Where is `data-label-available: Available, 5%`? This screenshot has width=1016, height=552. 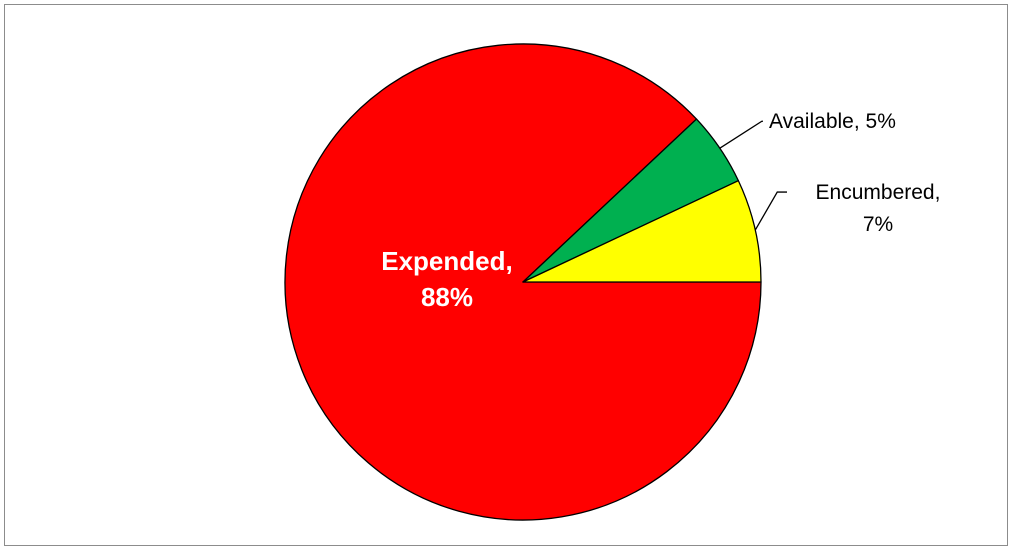
data-label-available: Available, 5% is located at coordinates (832, 121).